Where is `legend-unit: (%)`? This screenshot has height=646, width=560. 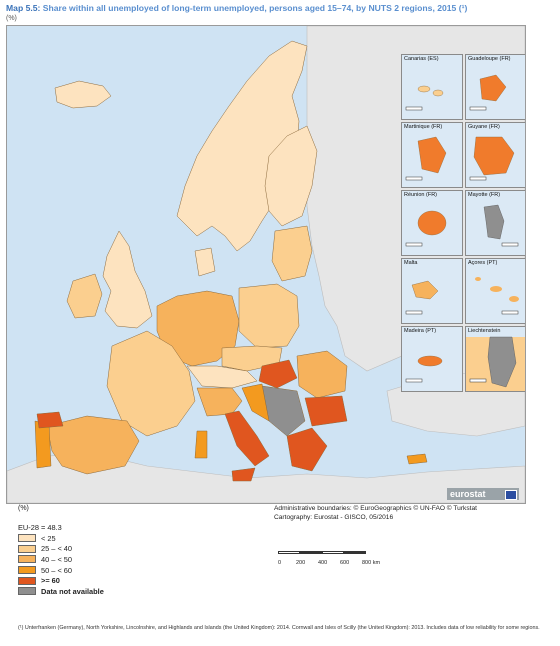
legend-unit: (%) is located at coordinates (23, 508).